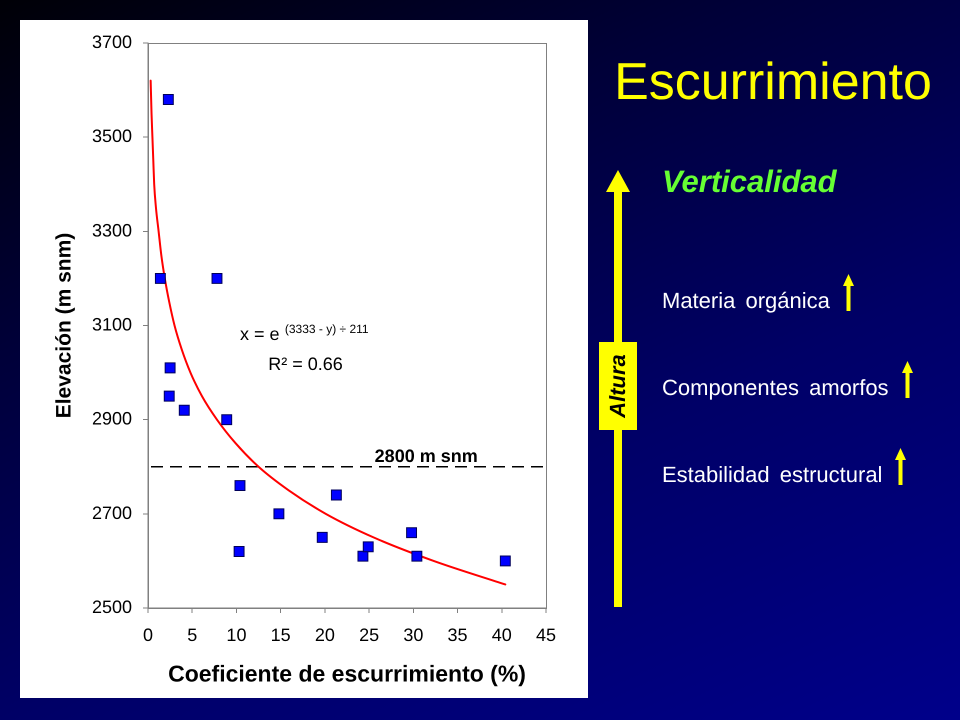 Image resolution: width=960 pixels, height=720 pixels. I want to click on x-tick-label: 25, so click(369, 634).